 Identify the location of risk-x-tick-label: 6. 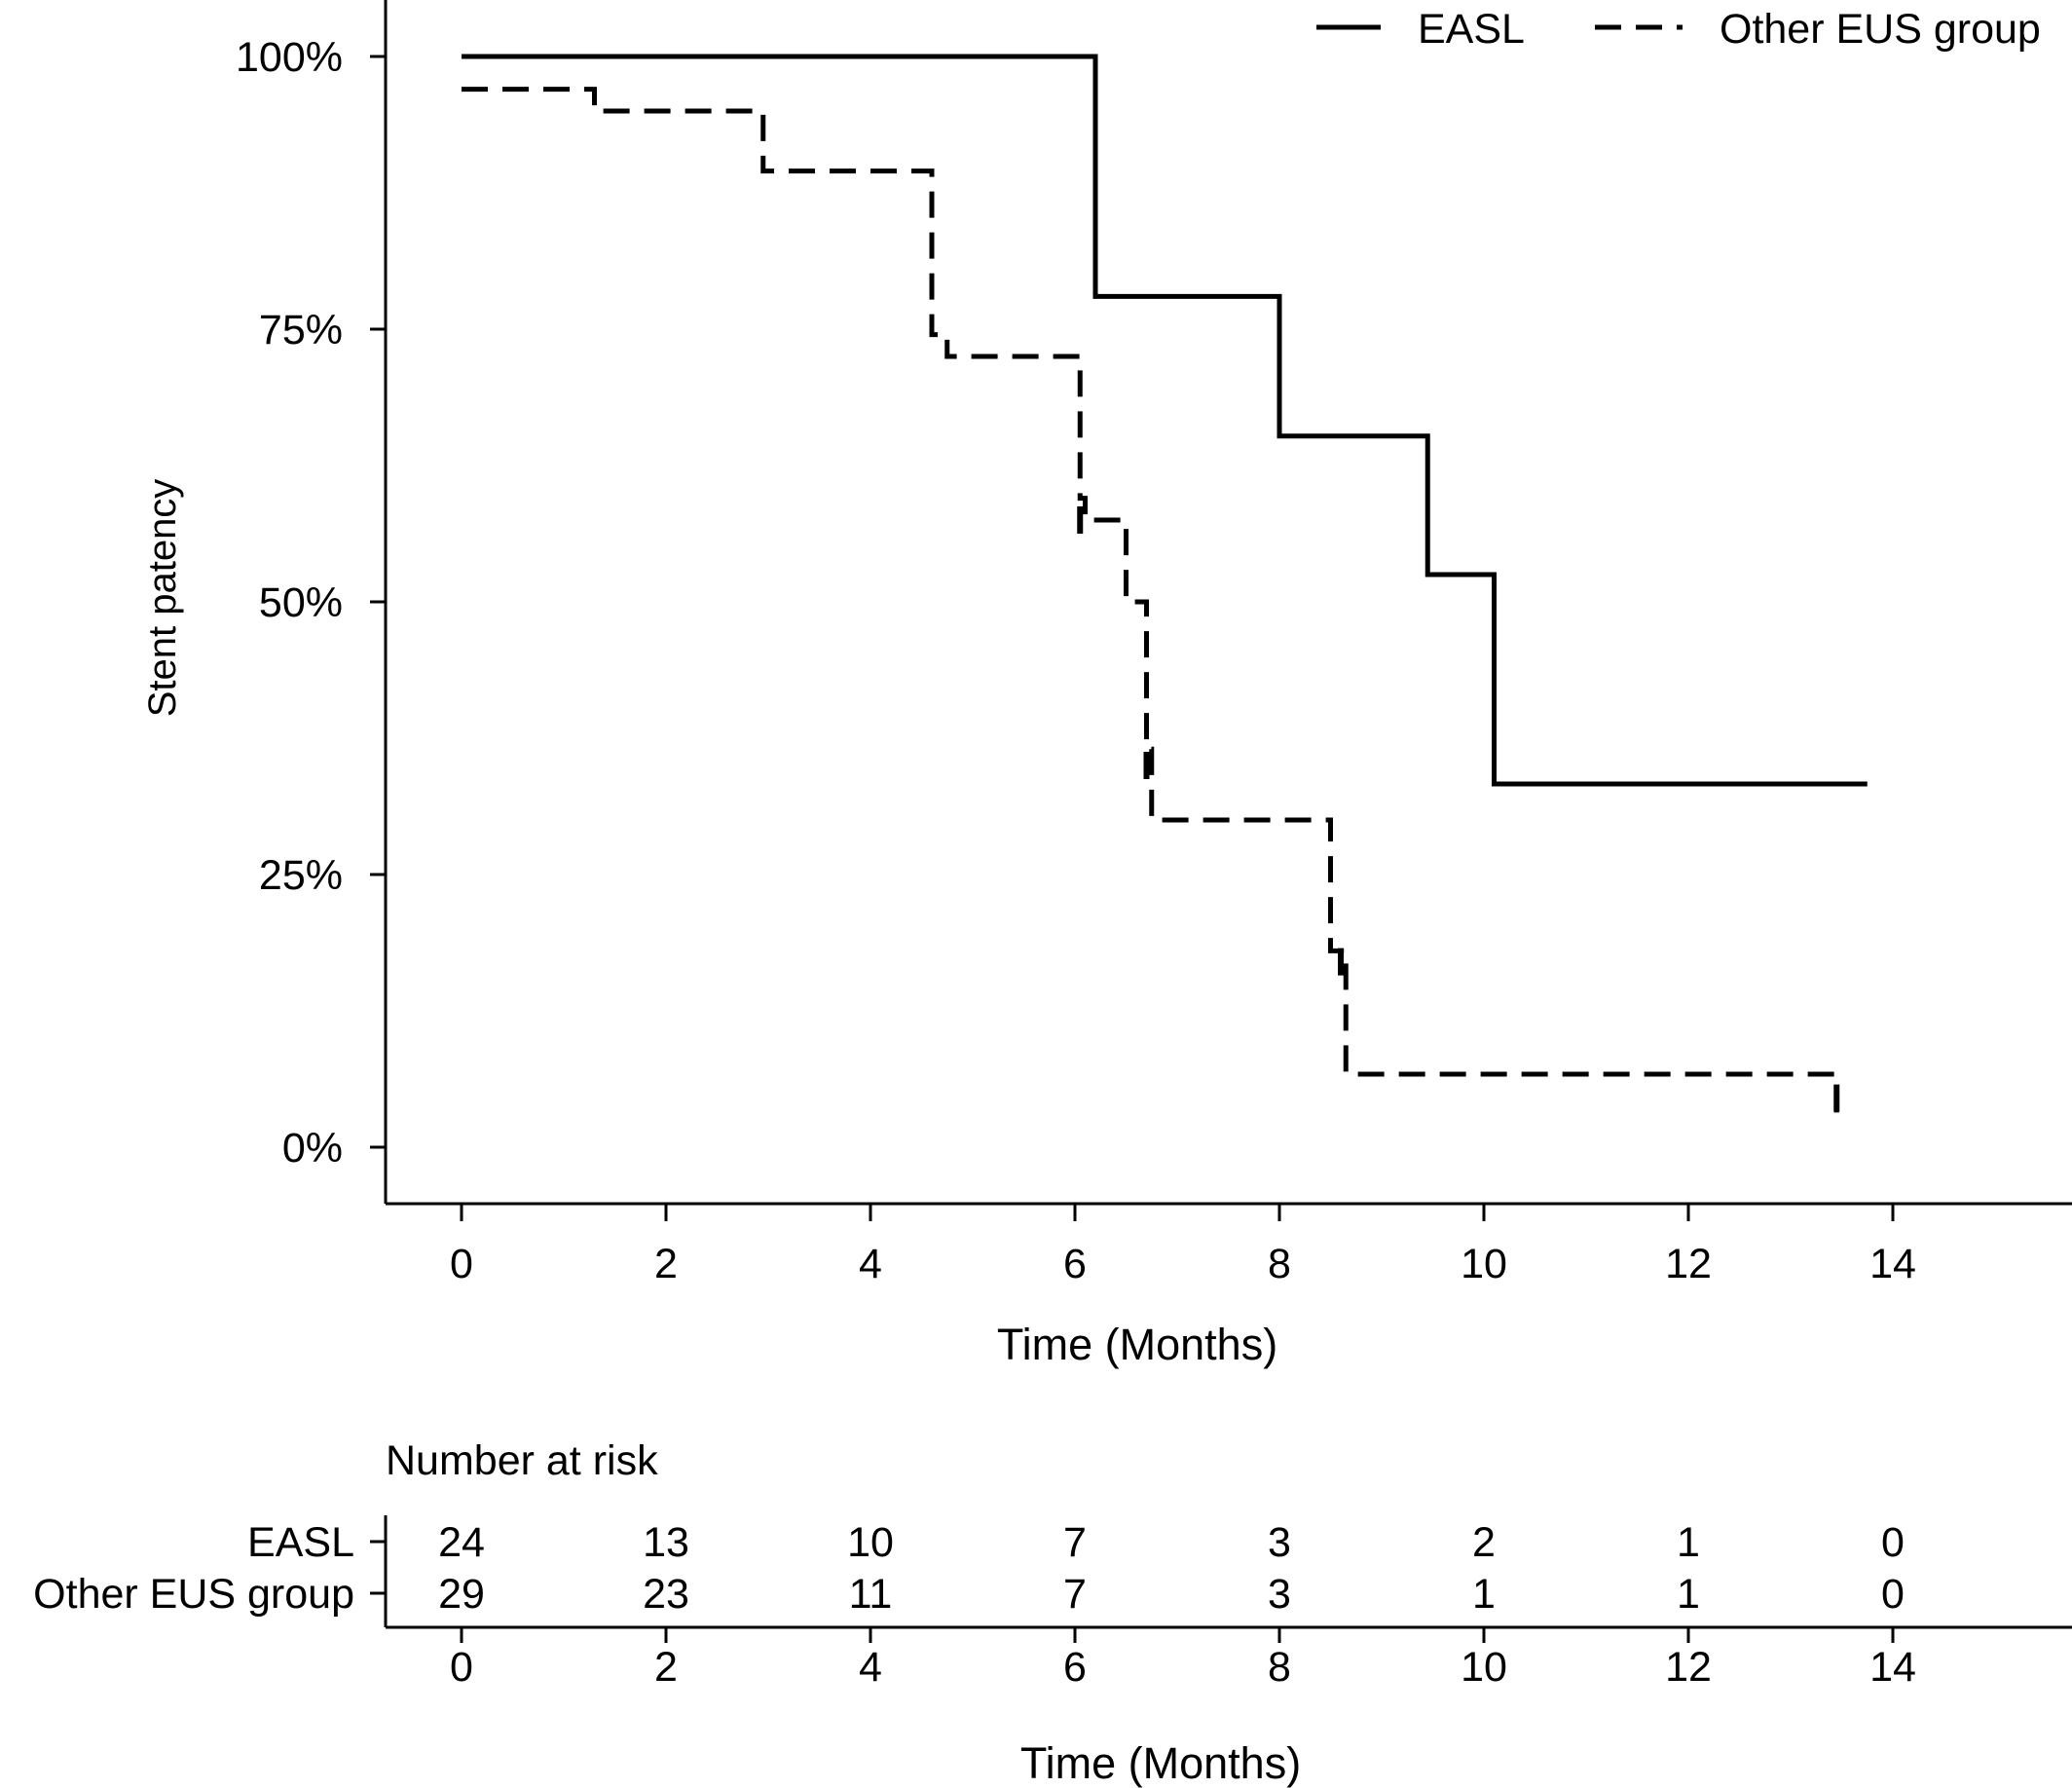
(1075, 1667).